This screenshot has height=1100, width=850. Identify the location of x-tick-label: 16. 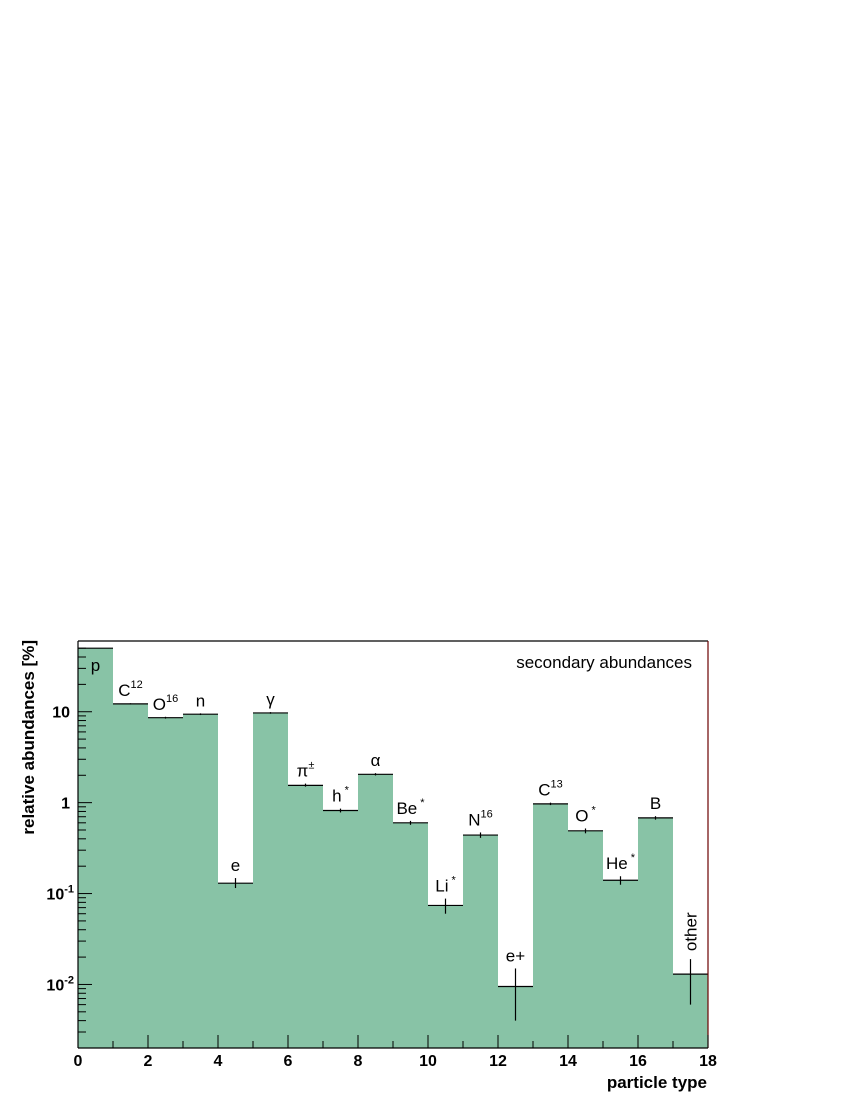
(638, 1061).